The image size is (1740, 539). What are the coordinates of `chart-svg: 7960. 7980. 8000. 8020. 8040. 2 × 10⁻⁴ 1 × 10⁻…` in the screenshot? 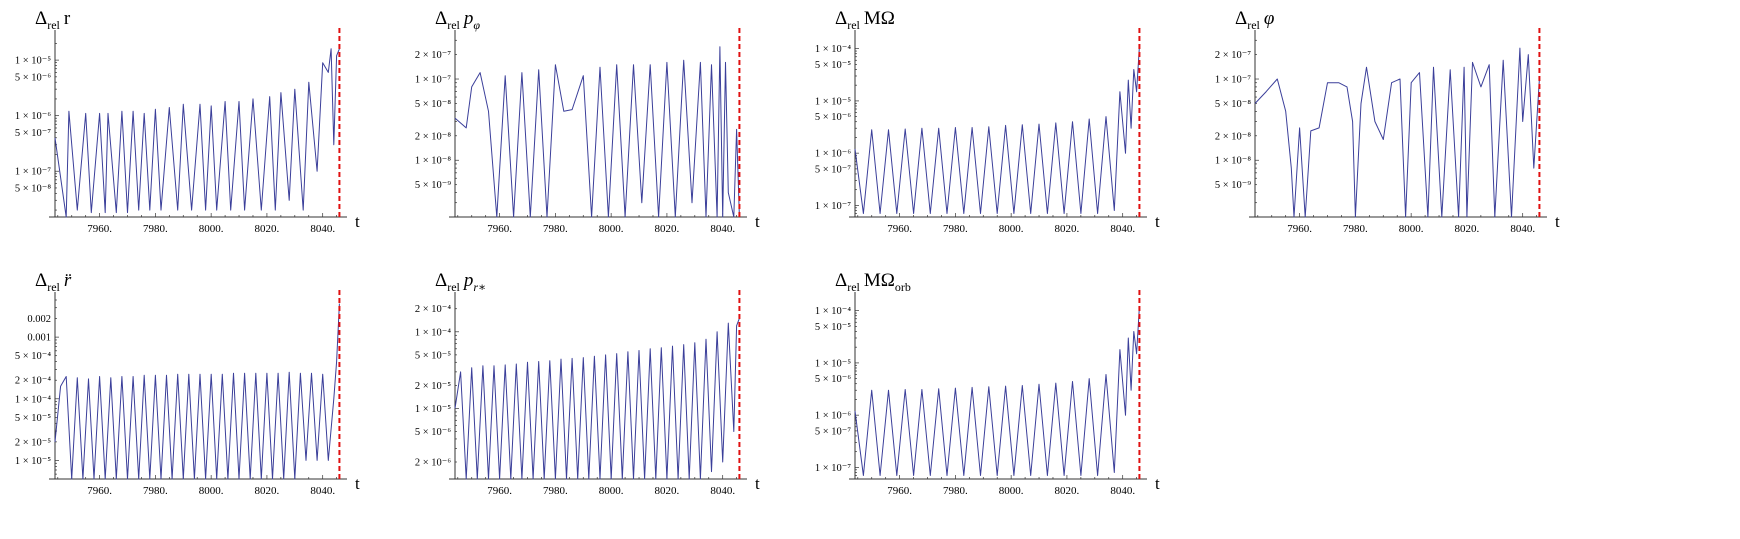 It's located at (587, 393).